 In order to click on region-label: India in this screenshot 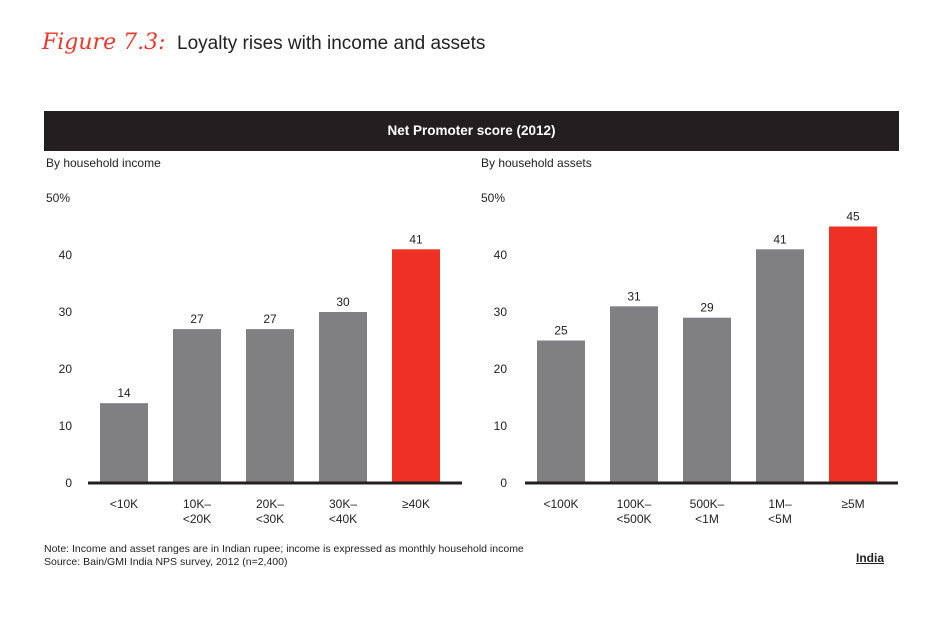, I will do `click(870, 558)`.